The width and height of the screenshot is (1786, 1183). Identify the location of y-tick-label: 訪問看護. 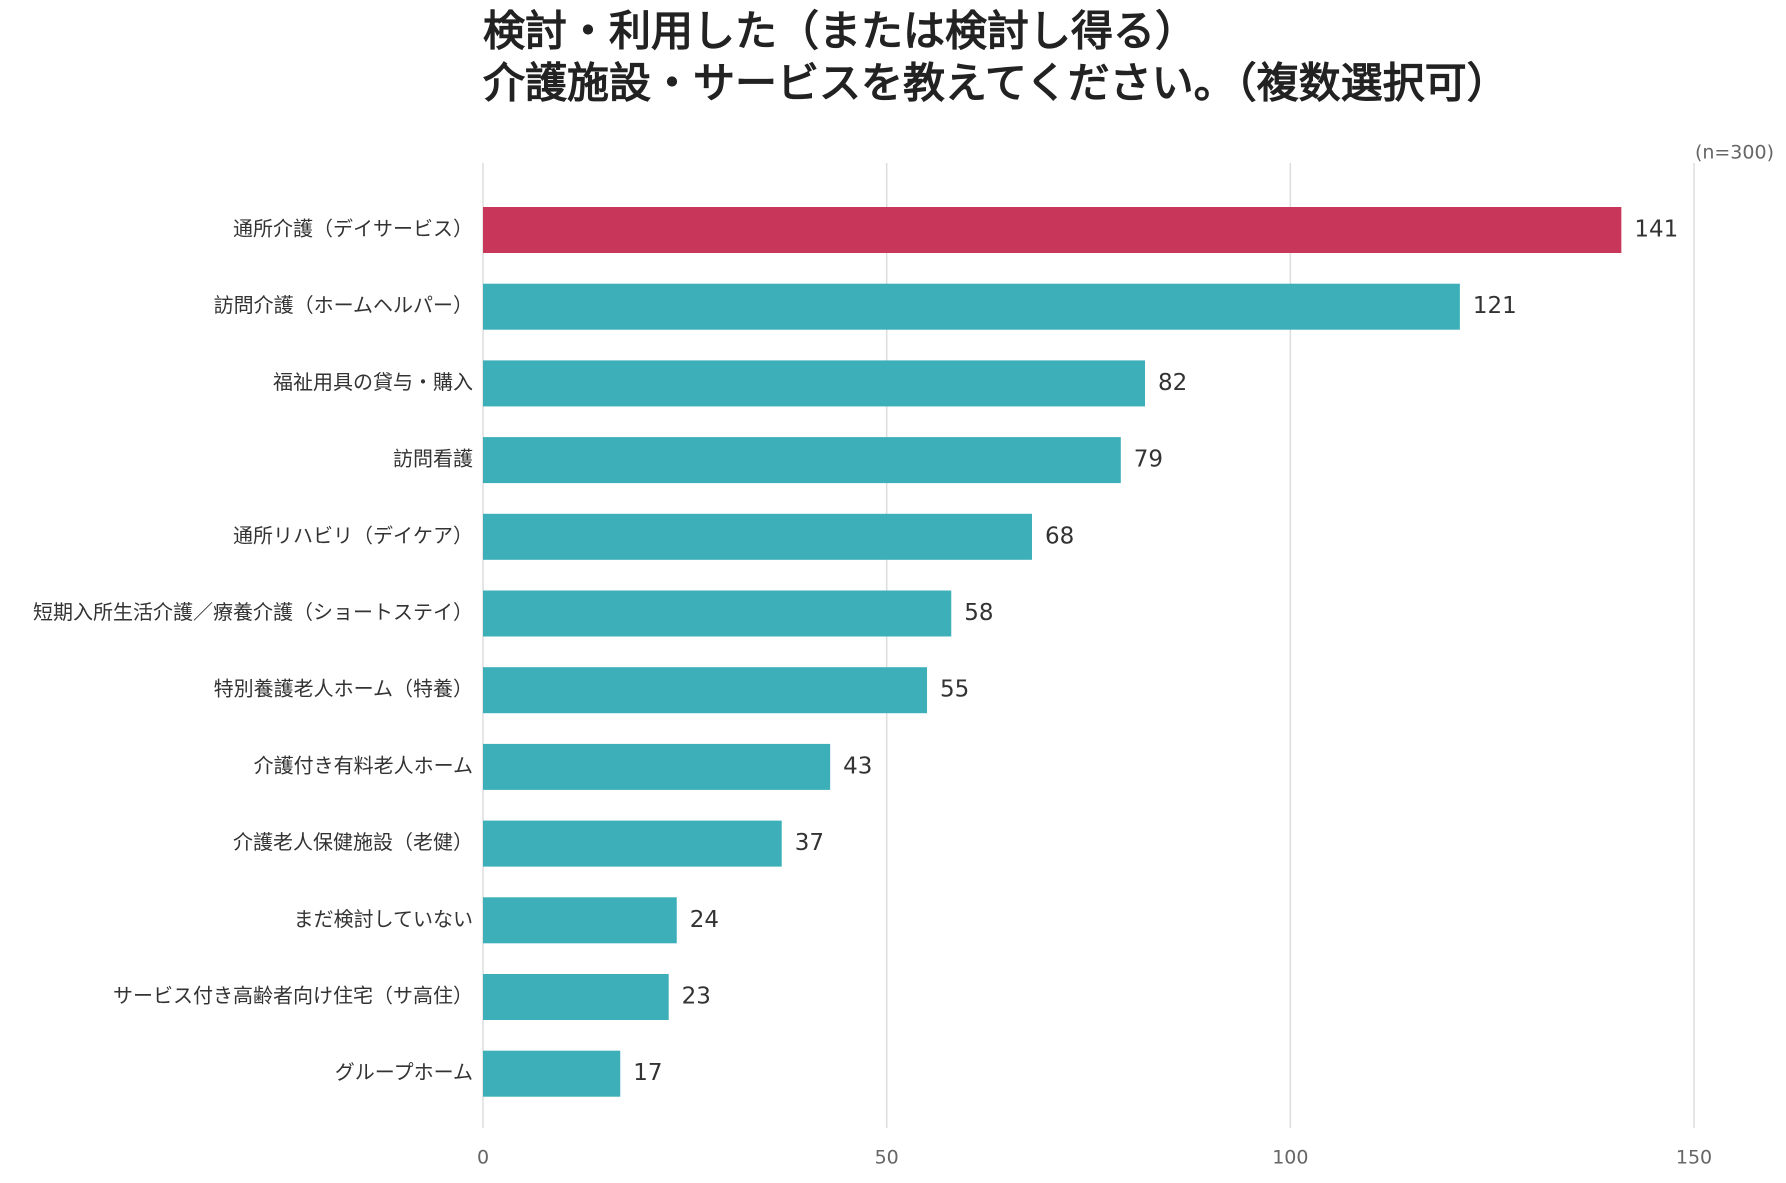
(433, 459).